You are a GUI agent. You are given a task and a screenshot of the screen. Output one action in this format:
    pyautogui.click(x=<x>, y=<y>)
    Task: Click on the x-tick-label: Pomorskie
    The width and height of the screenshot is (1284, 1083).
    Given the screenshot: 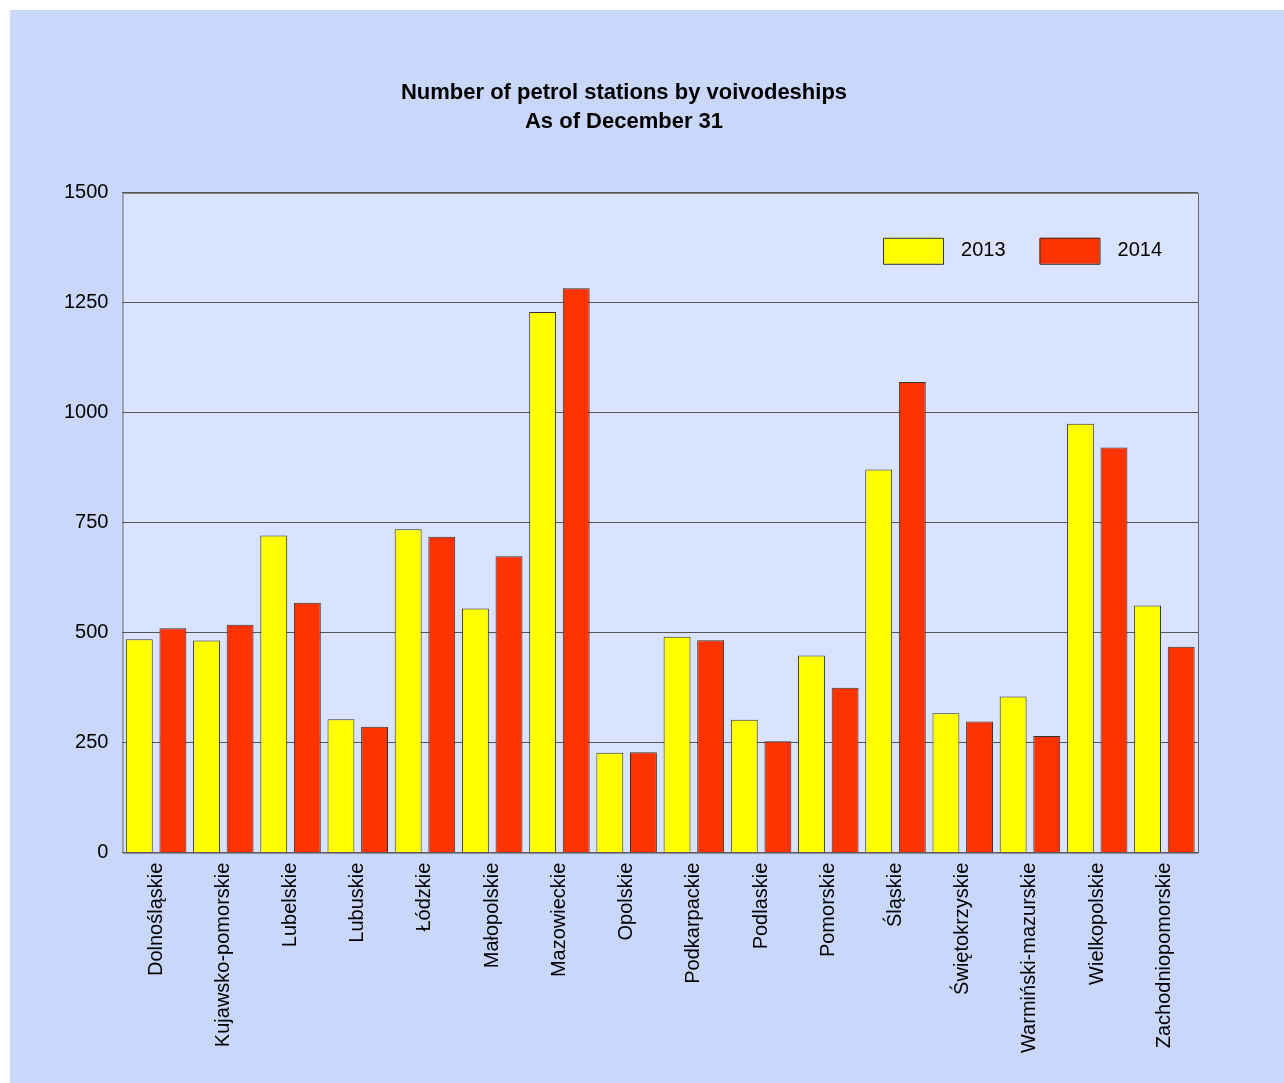 What is the action you would take?
    pyautogui.click(x=826, y=910)
    